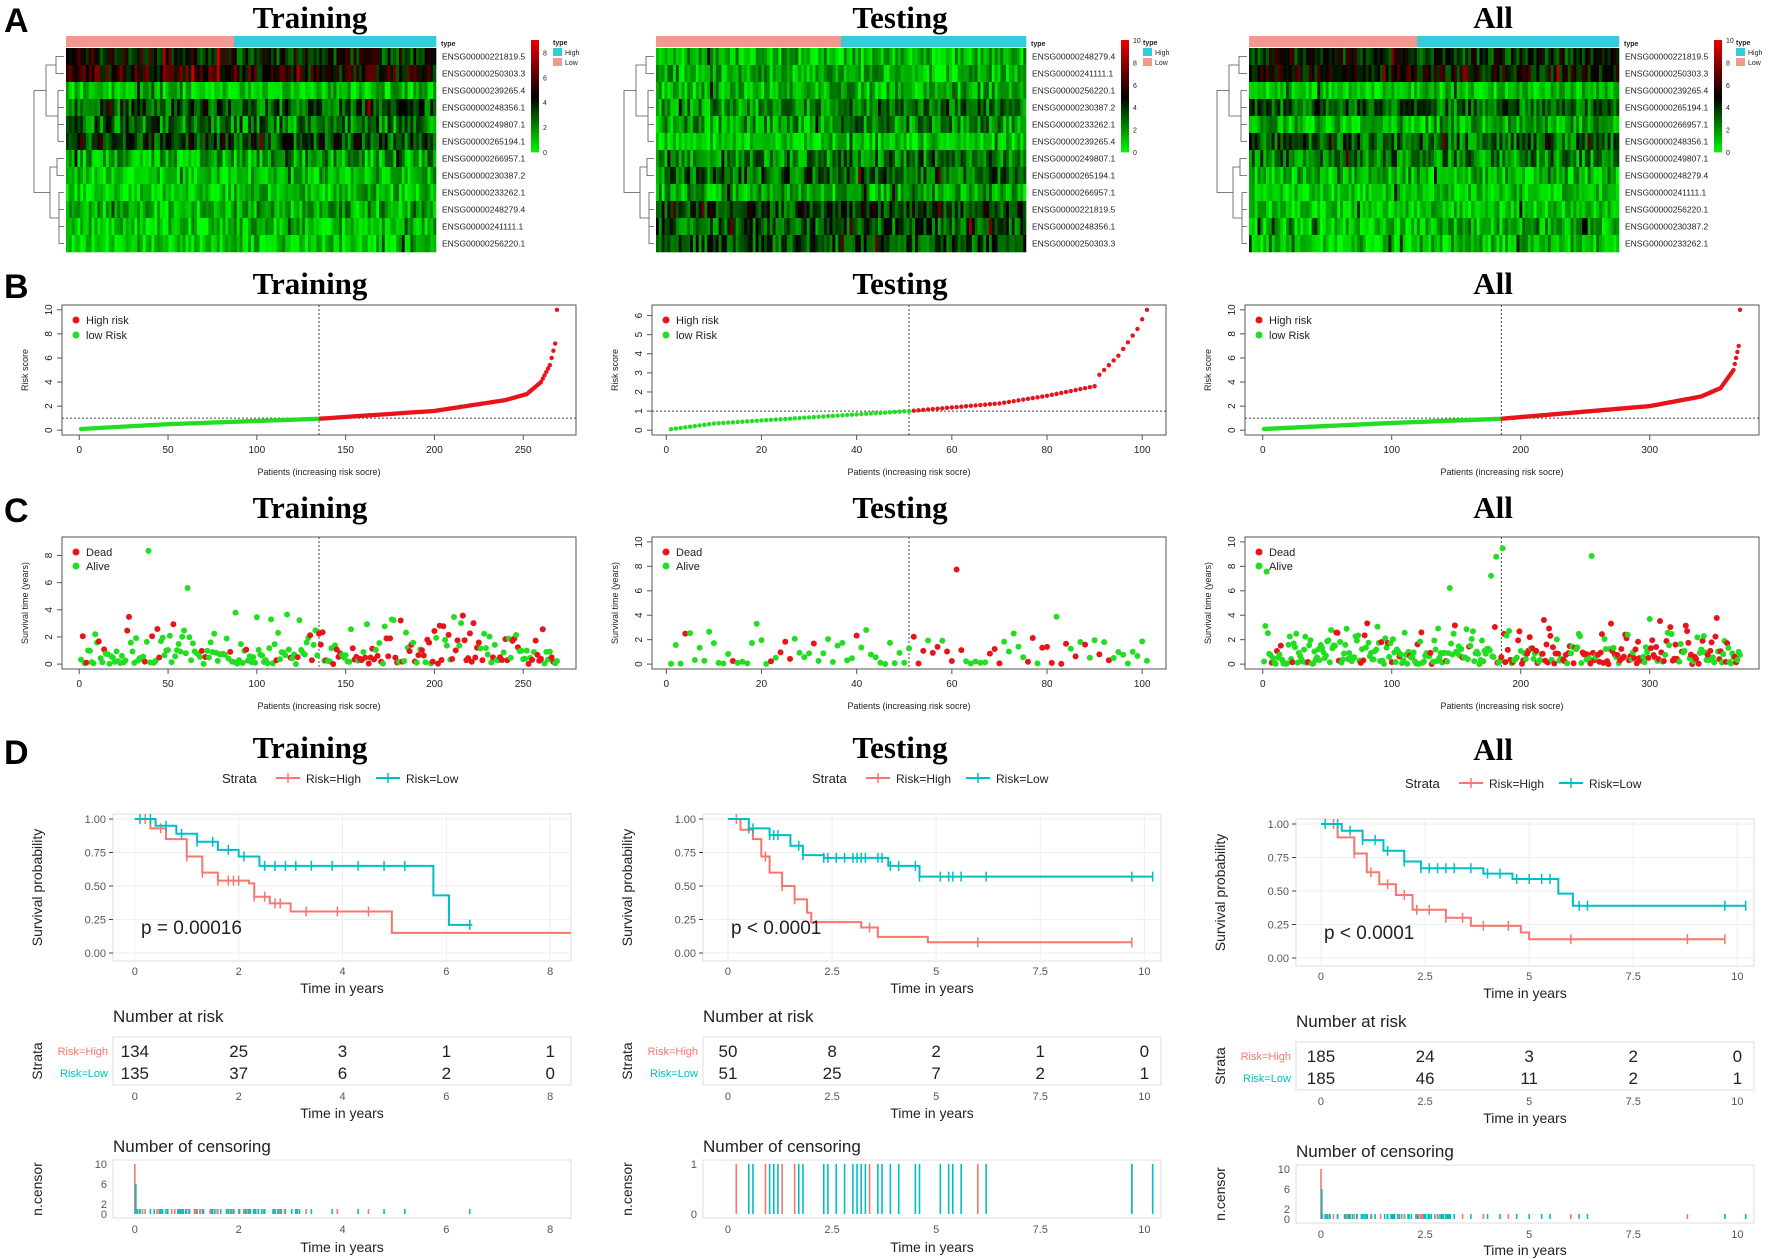  I want to click on high-risk-point, so click(1142, 319).